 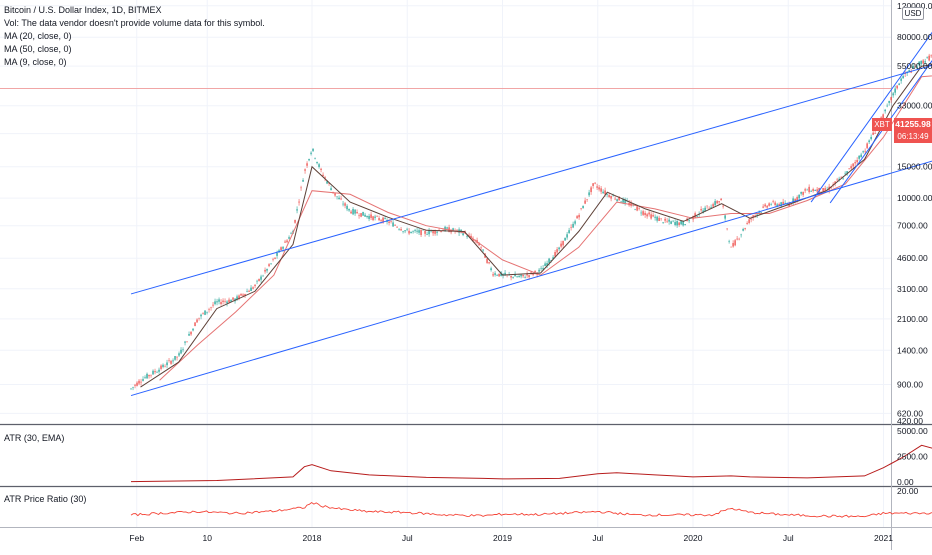 What do you see at coordinates (910, 421) in the screenshot?
I see `price-axis-label-bottom: 420.00` at bounding box center [910, 421].